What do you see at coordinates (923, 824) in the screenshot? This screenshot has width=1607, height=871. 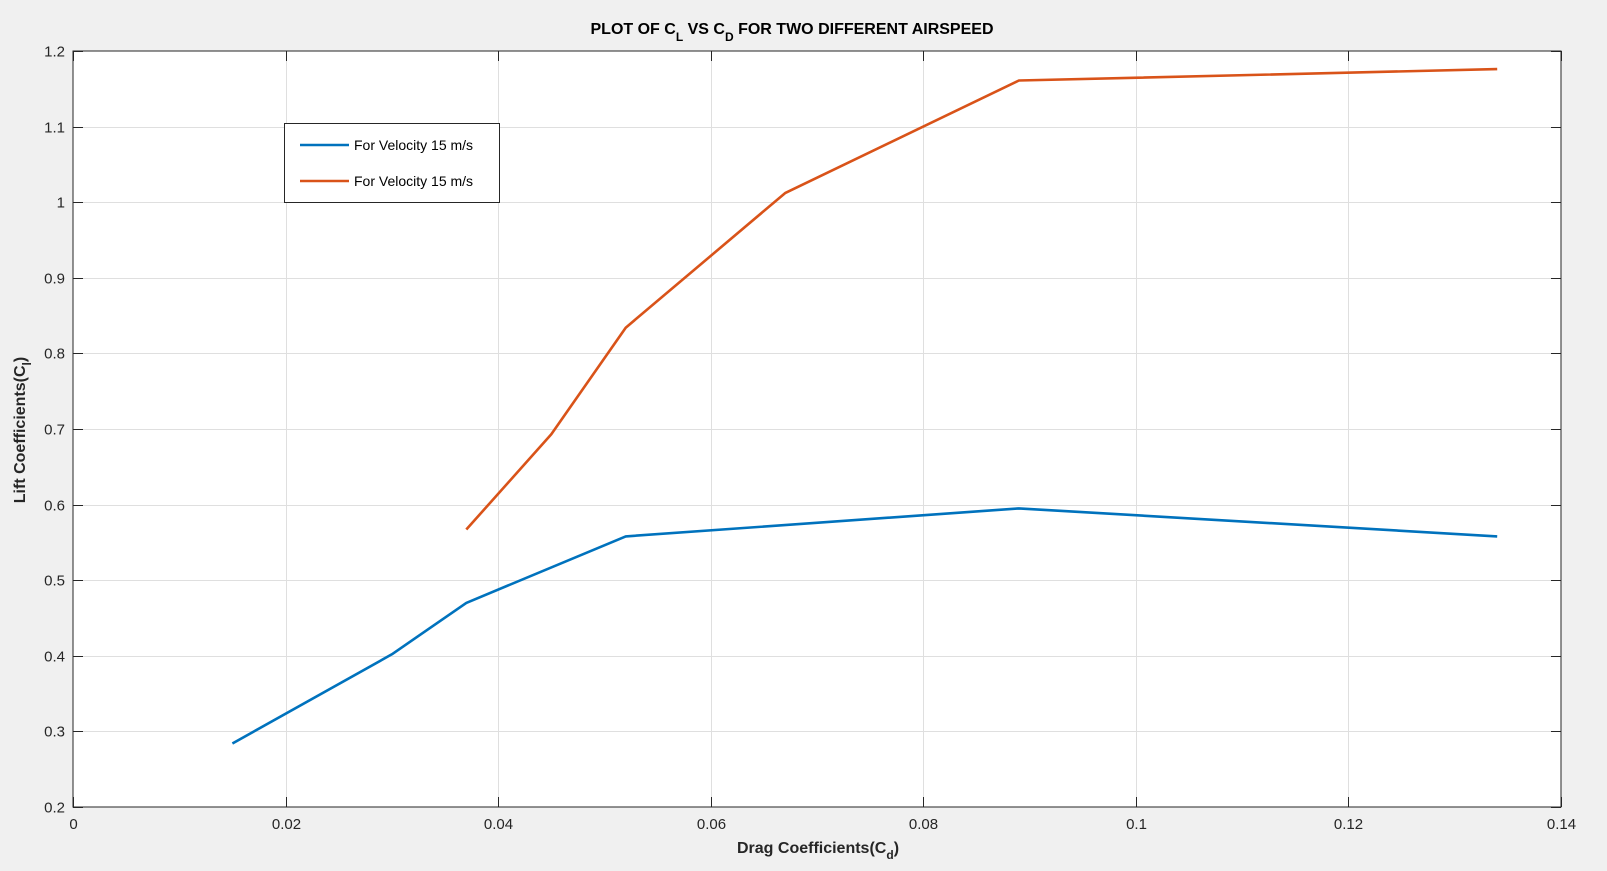 I see `x-tick-label: 0.08` at bounding box center [923, 824].